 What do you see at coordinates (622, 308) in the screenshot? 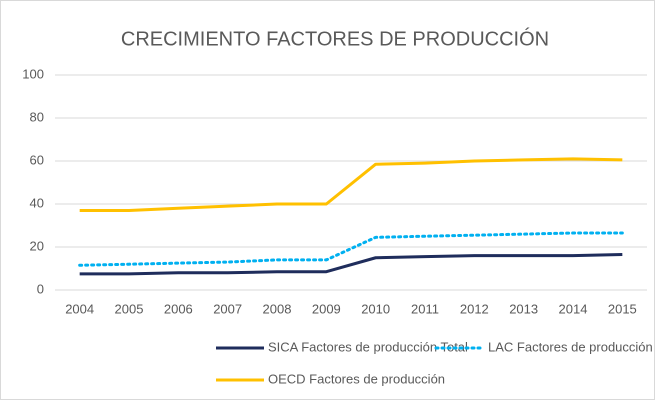
I see `x-tick-label: 2015` at bounding box center [622, 308].